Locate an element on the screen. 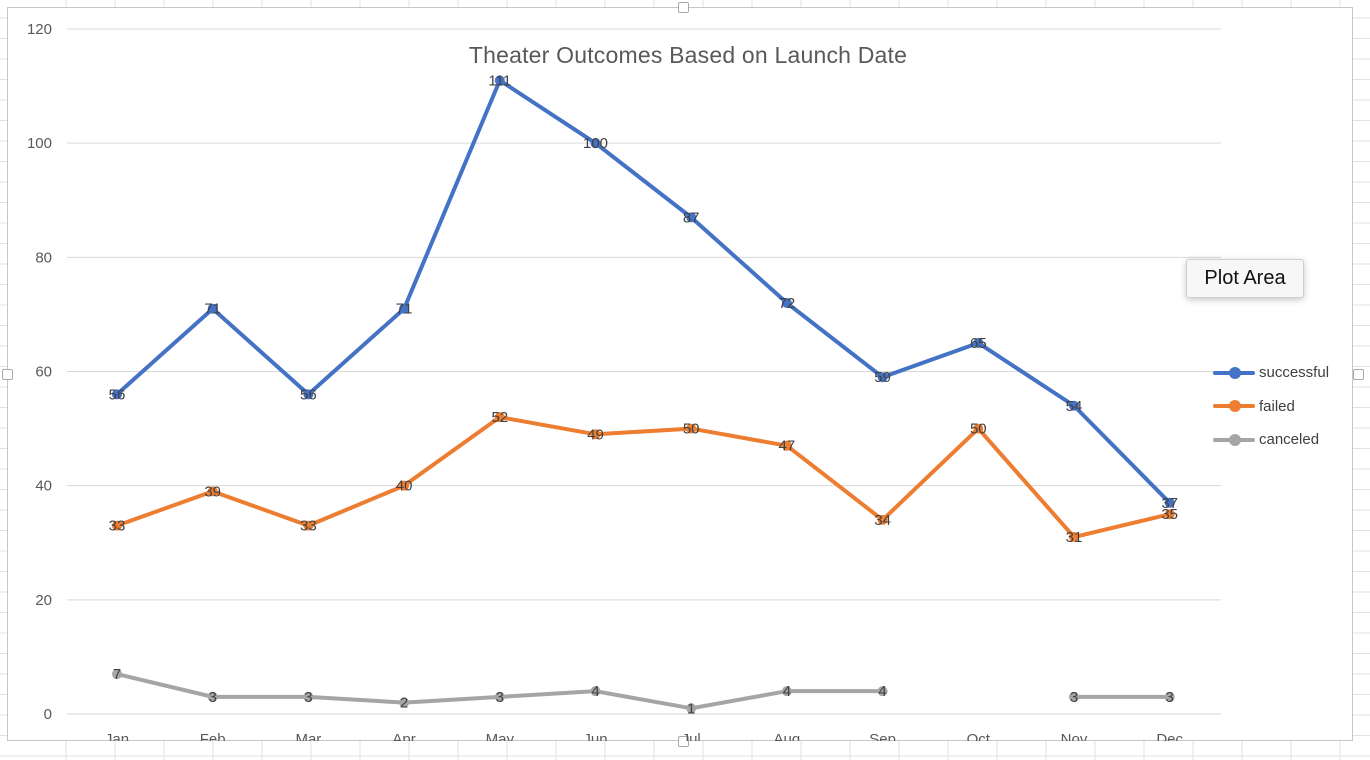 This screenshot has height=760, width=1370. series-failed: 33 39 33 40 52 49 50 47 34 50 31 35 is located at coordinates (643, 477).